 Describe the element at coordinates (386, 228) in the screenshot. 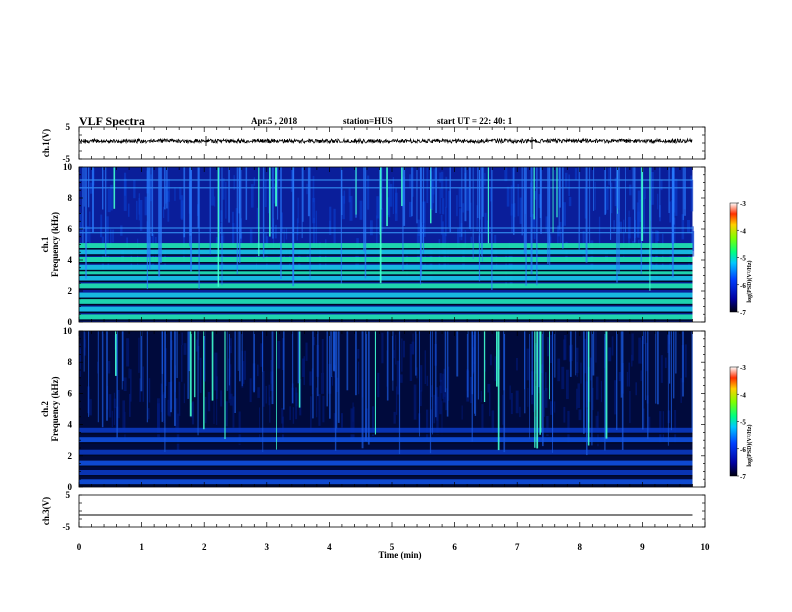

I see `hum-line` at that location.